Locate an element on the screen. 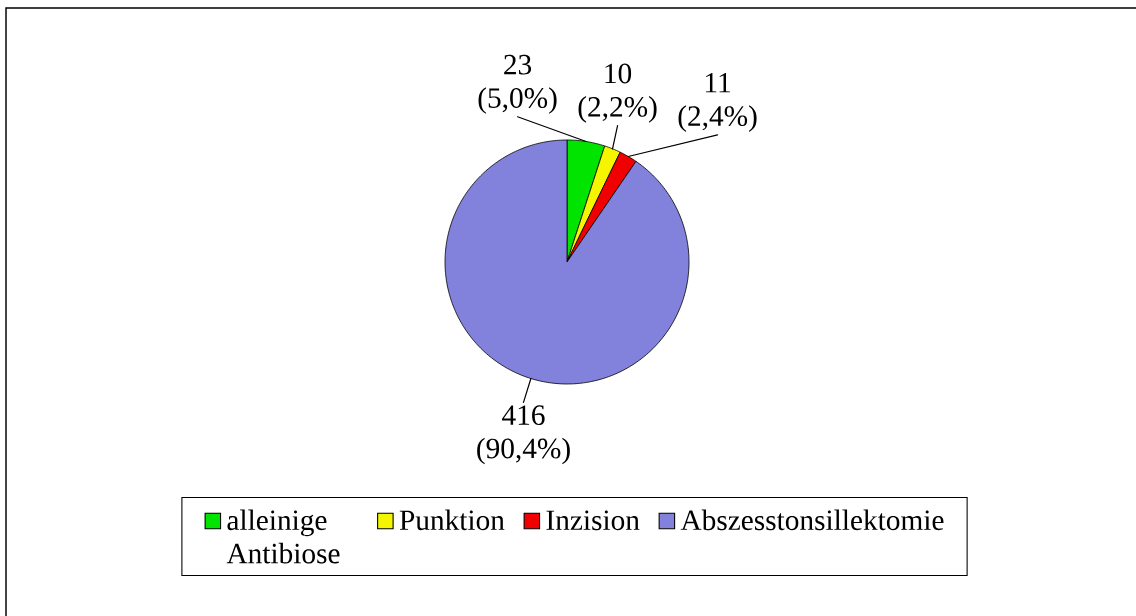  data-label: 23 (5,0%) is located at coordinates (517, 84).